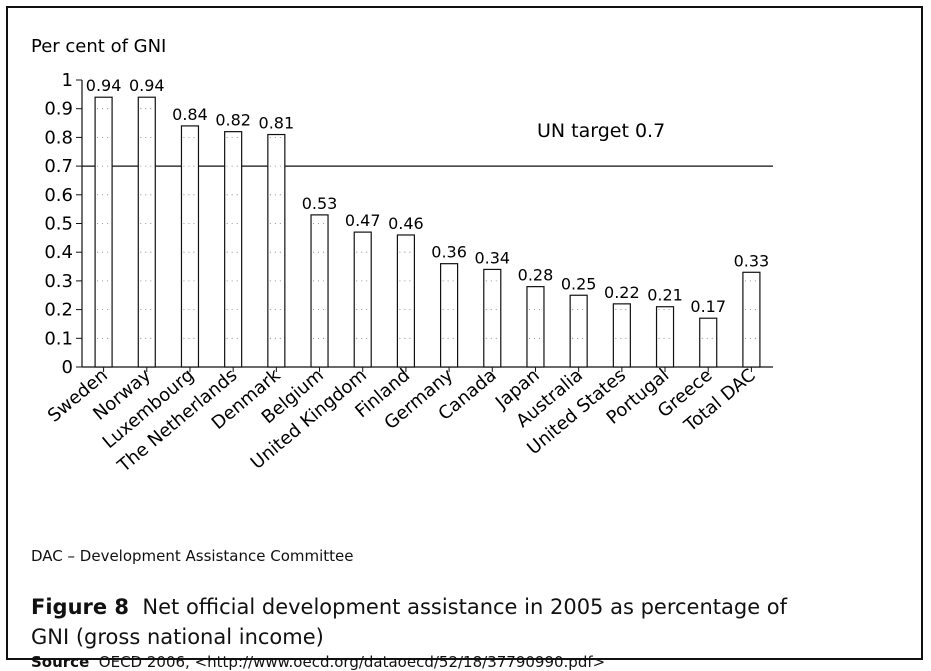 The width and height of the screenshot is (931, 671). What do you see at coordinates (363, 220) in the screenshot?
I see `data-label: 0.47` at bounding box center [363, 220].